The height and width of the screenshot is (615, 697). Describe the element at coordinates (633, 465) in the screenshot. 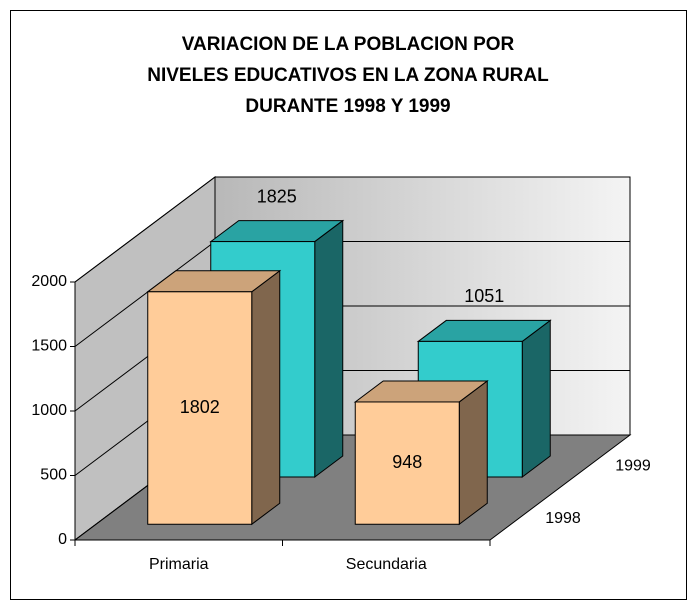

I see `depth-label: 1999` at that location.